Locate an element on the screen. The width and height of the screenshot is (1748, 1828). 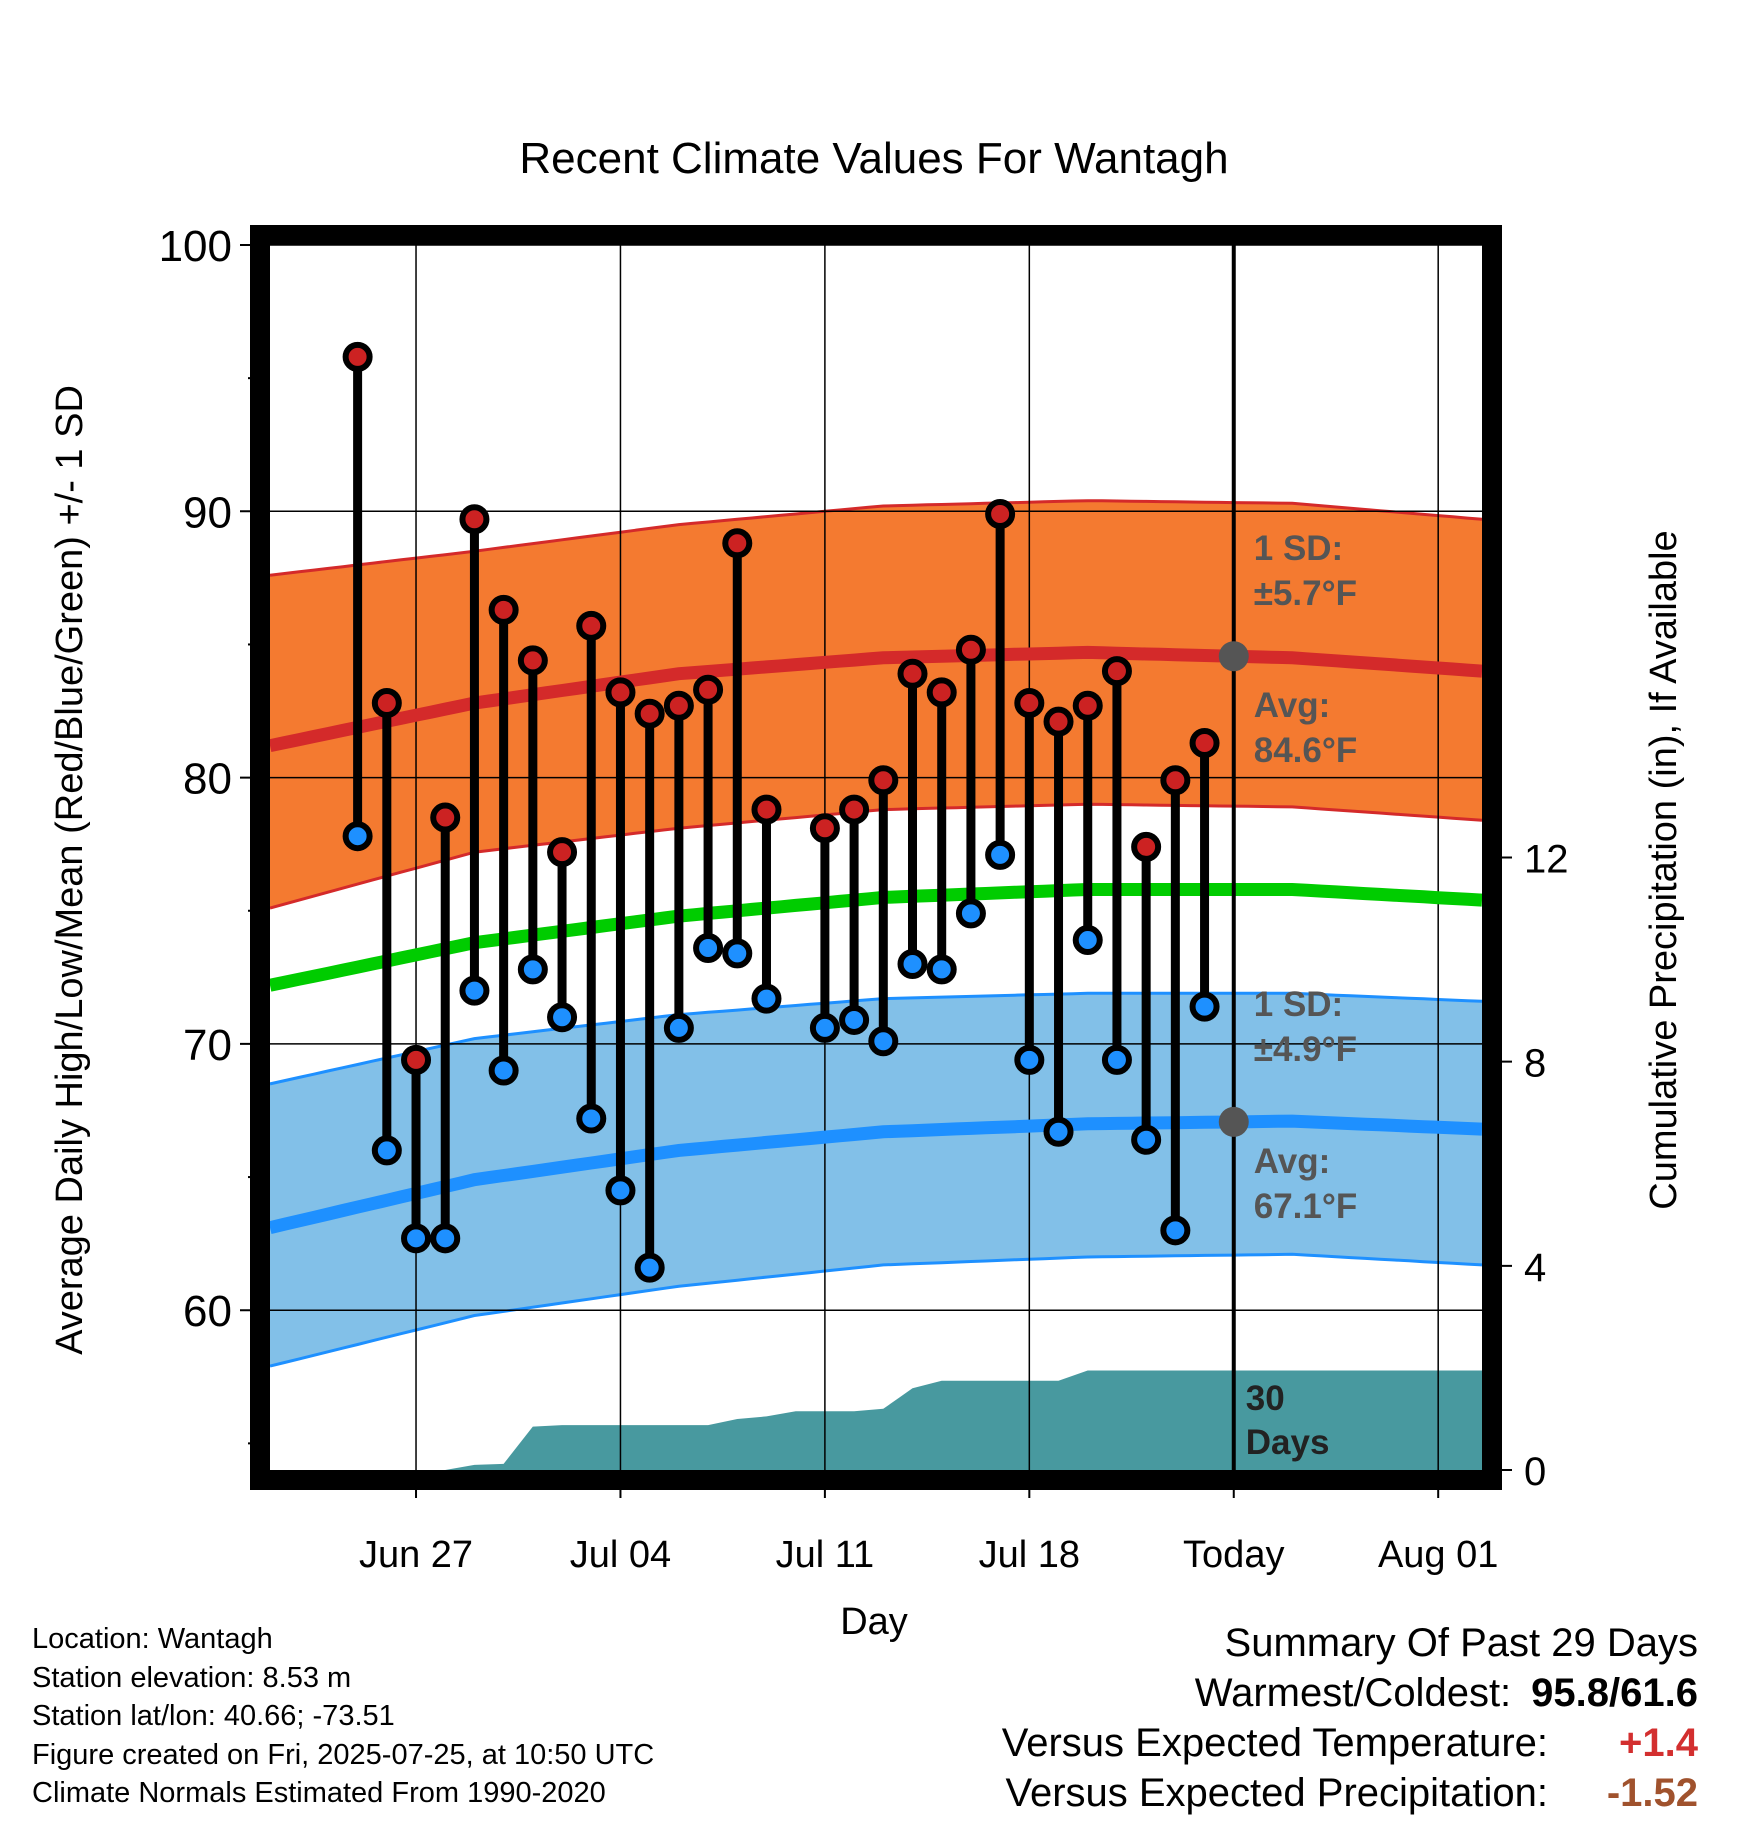
x-tick-label: Jul 11 is located at coordinates (825, 1555).